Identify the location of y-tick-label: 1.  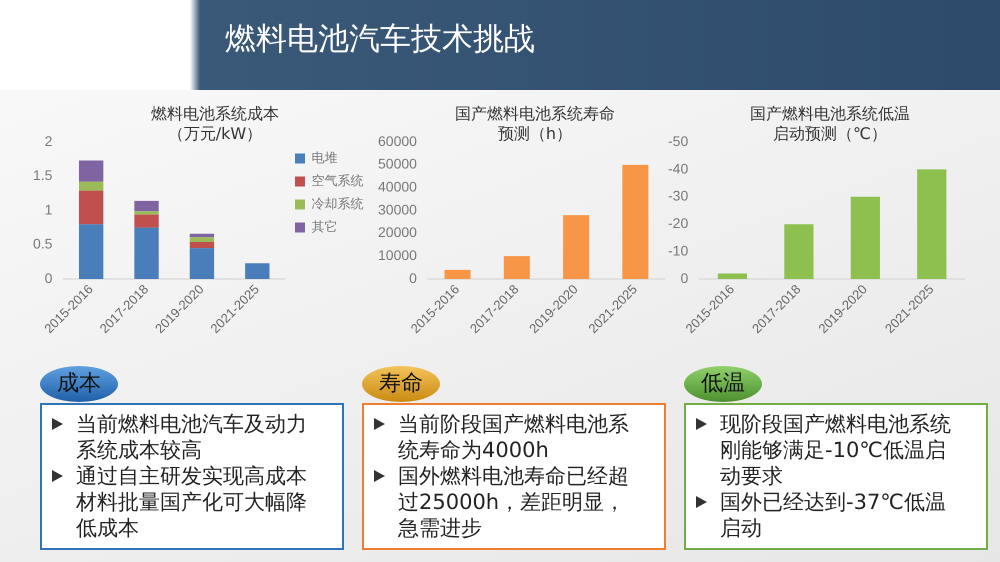
(48, 209).